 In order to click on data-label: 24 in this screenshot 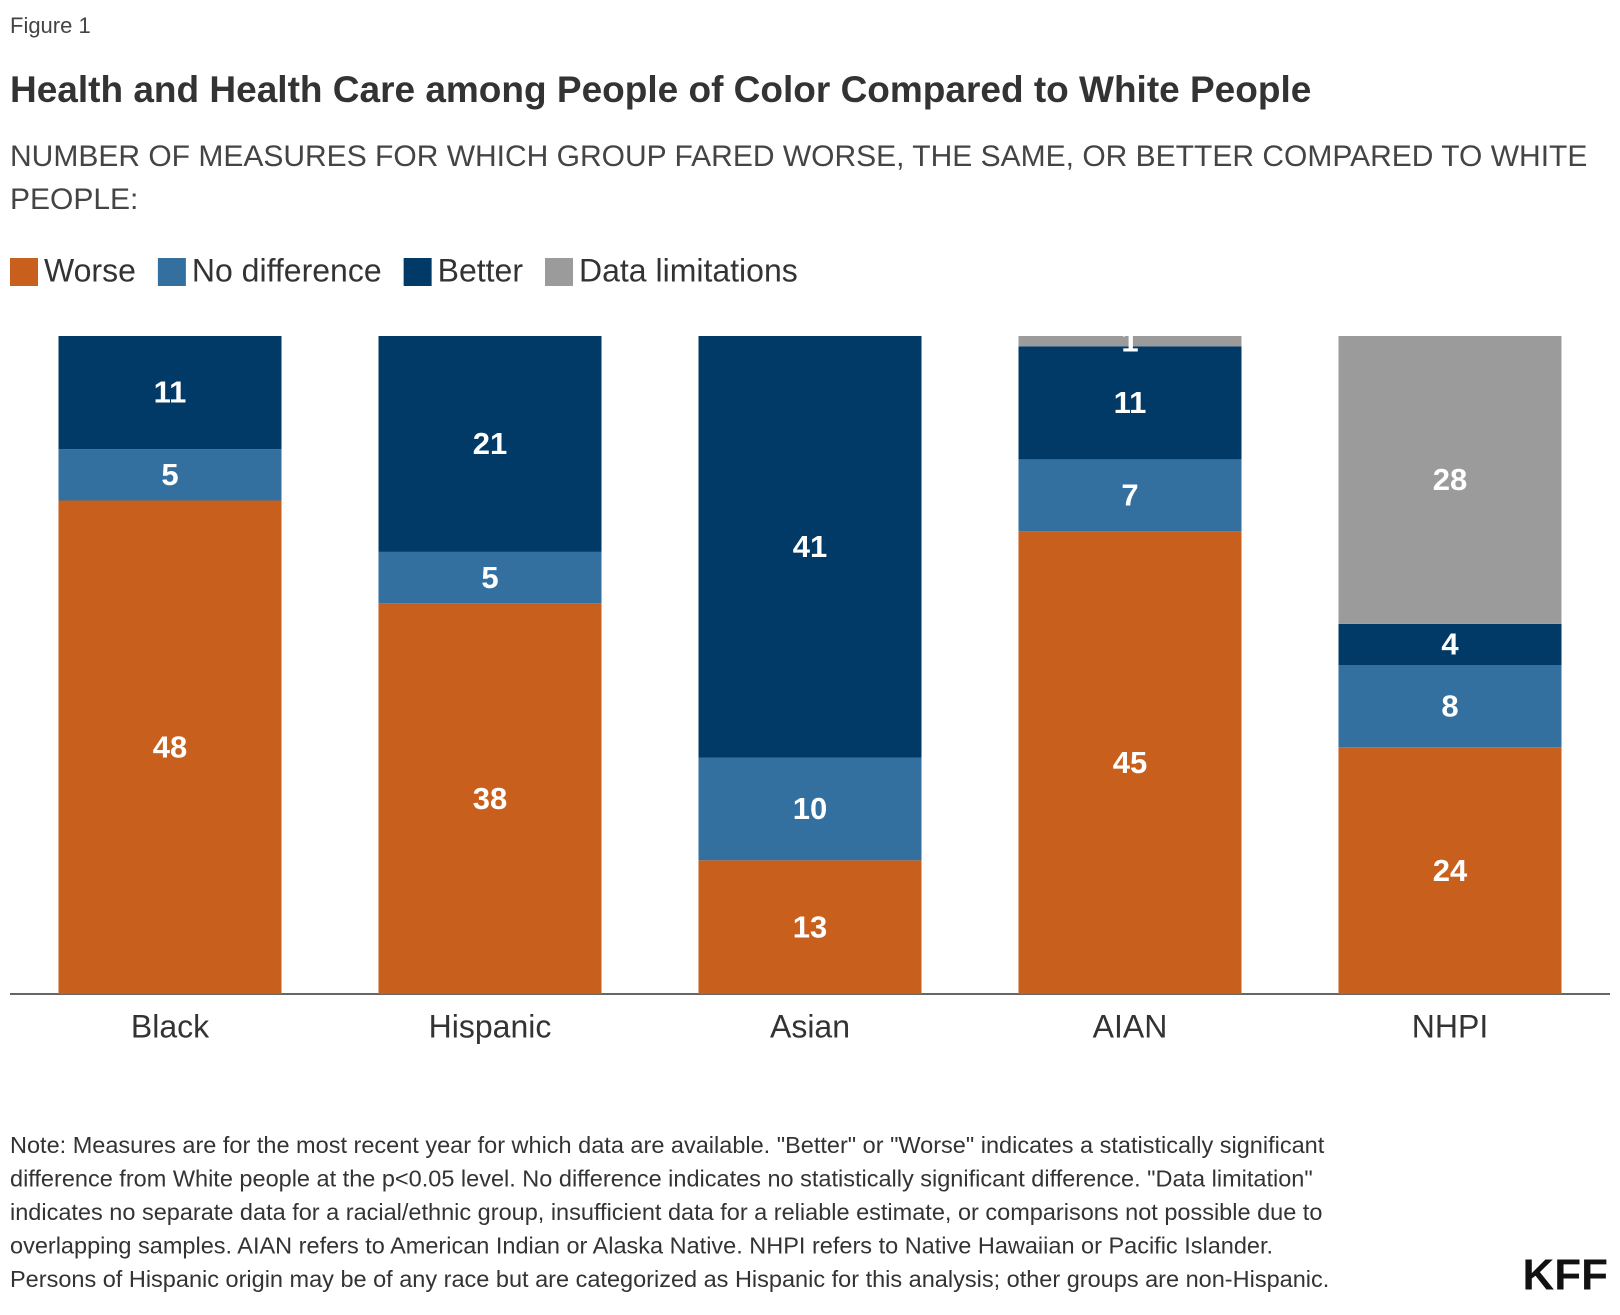, I will do `click(1450, 870)`.